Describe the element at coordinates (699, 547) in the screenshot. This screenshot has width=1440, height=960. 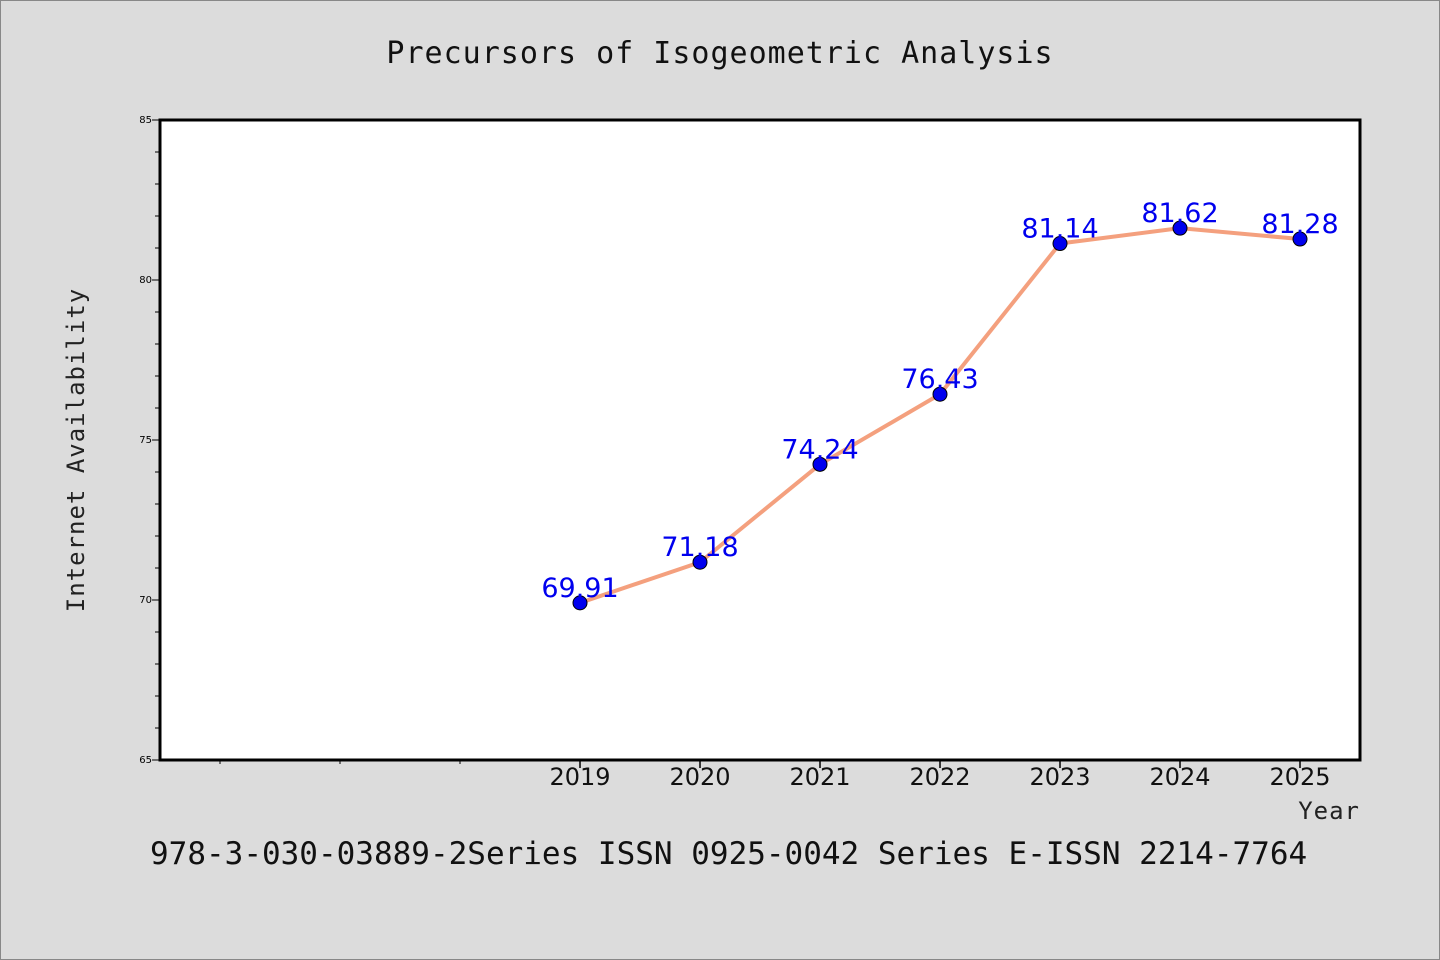
I see `data-label: 71.18` at that location.